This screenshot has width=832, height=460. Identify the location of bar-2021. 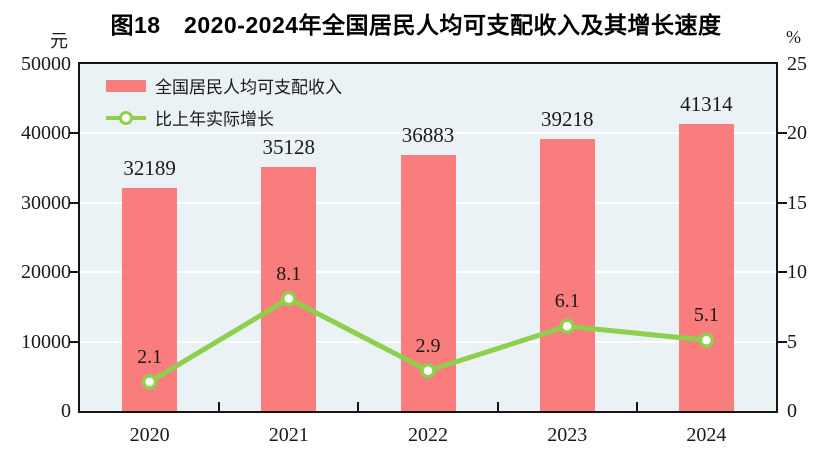
(289, 289).